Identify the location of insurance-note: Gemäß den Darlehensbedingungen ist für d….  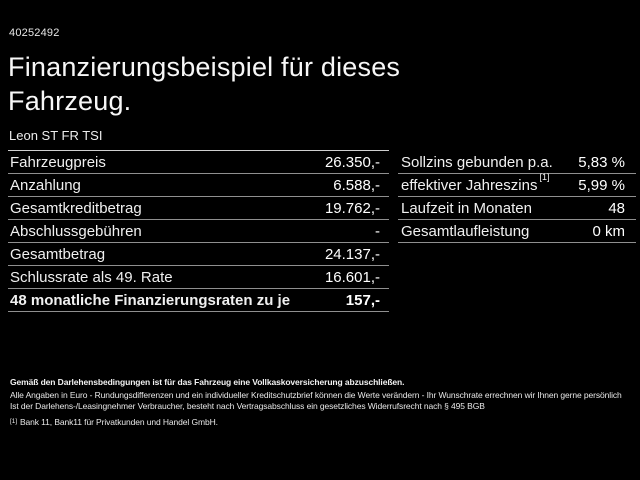
(207, 382).